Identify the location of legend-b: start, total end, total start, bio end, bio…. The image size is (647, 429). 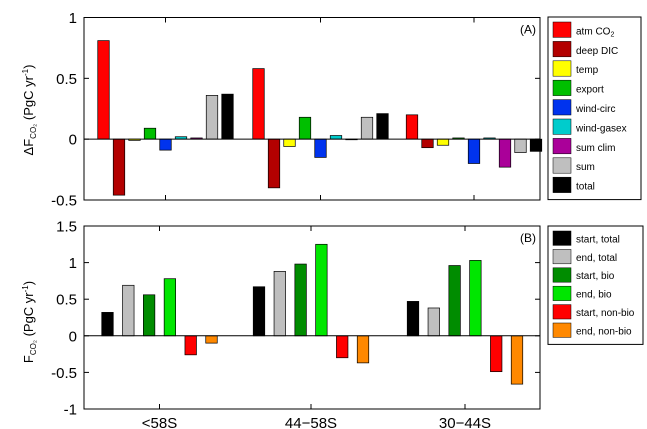
(595, 285).